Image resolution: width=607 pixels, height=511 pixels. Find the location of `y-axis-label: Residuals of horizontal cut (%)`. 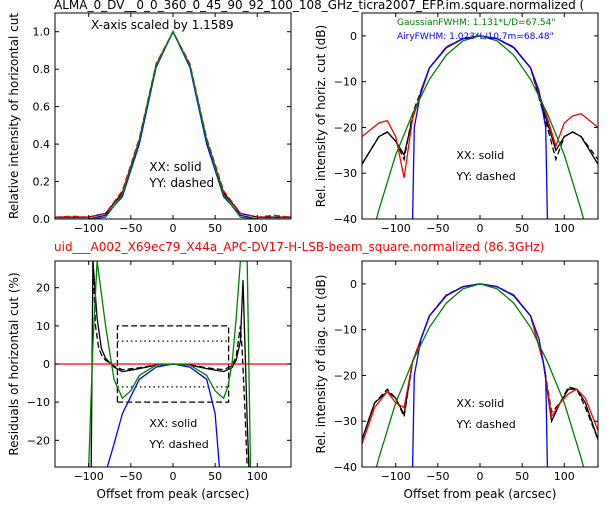

y-axis-label: Residuals of horizontal cut (%) is located at coordinates (14, 363).